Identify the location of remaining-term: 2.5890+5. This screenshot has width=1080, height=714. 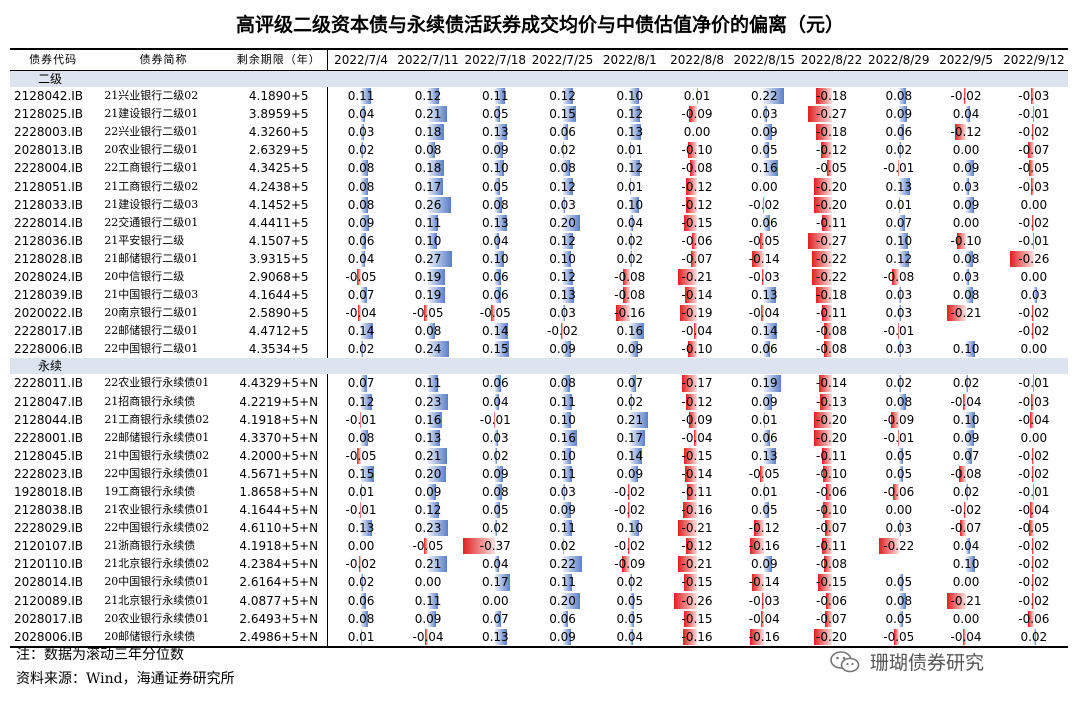
(279, 313).